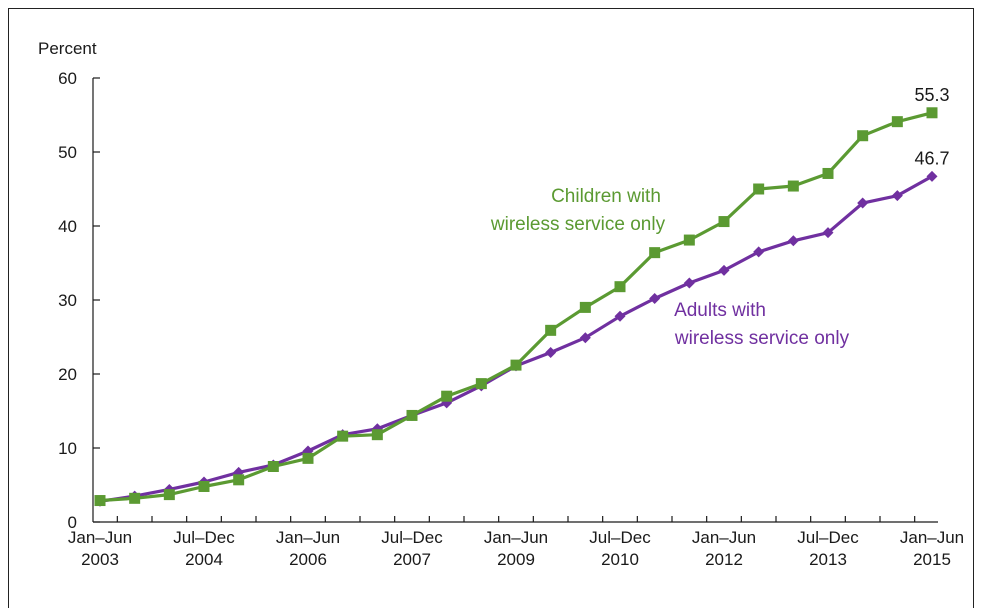 This screenshot has height=608, width=989. What do you see at coordinates (67, 448) in the screenshot?
I see `y-tick-label: 10` at bounding box center [67, 448].